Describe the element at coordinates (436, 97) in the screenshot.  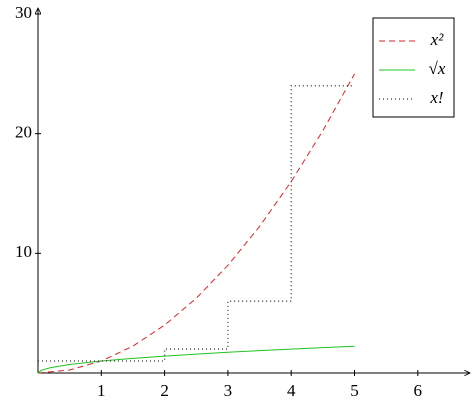
I see `legend-label: x!` at that location.